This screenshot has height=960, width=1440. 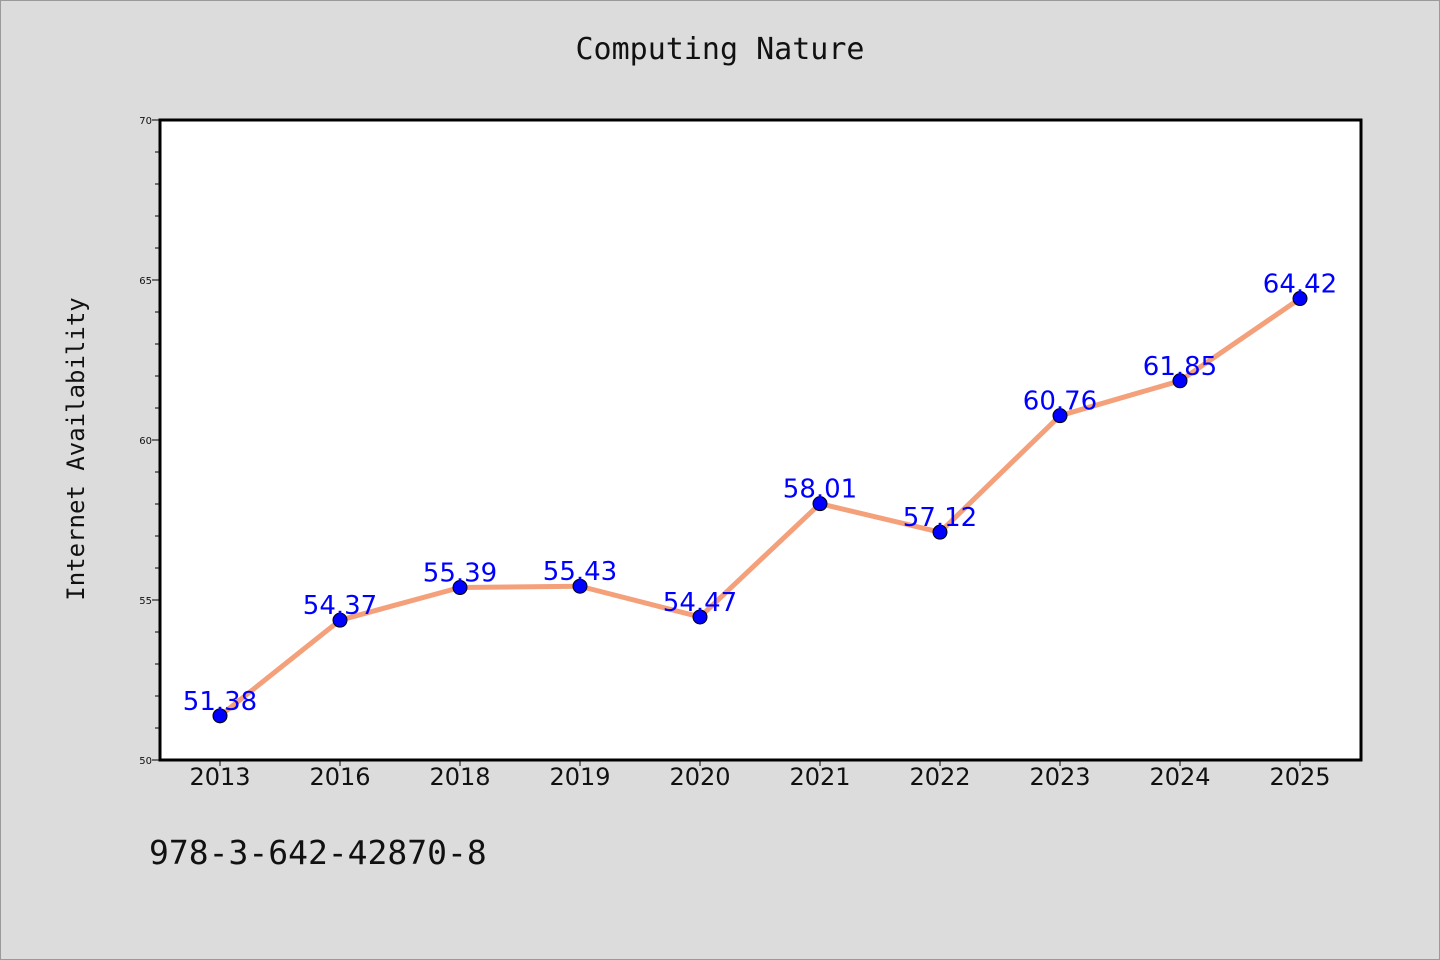 What do you see at coordinates (699, 777) in the screenshot?
I see `x-tick-label: 2020` at bounding box center [699, 777].